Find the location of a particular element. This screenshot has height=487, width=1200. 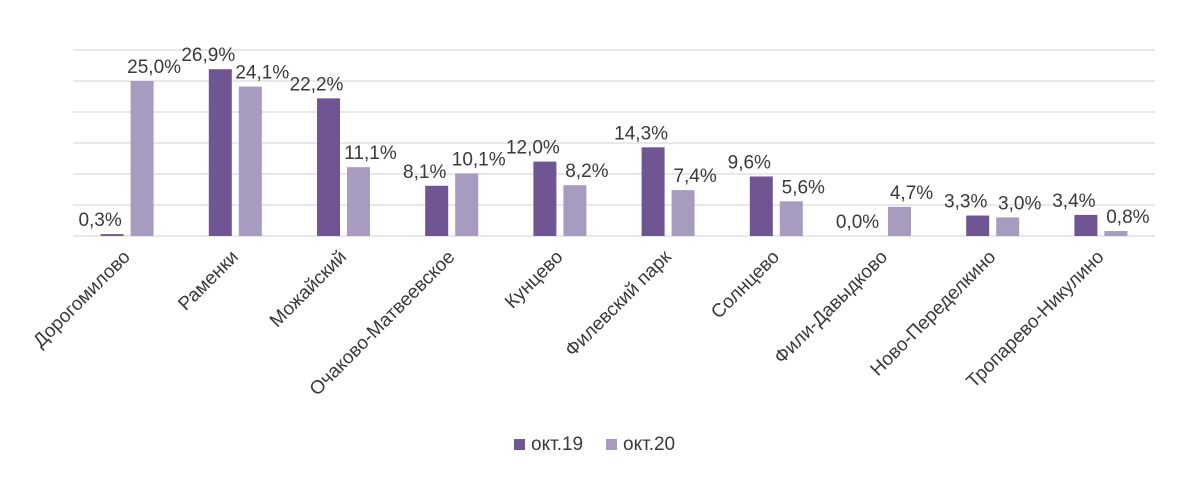

data-label: 0,3% is located at coordinates (99, 220).